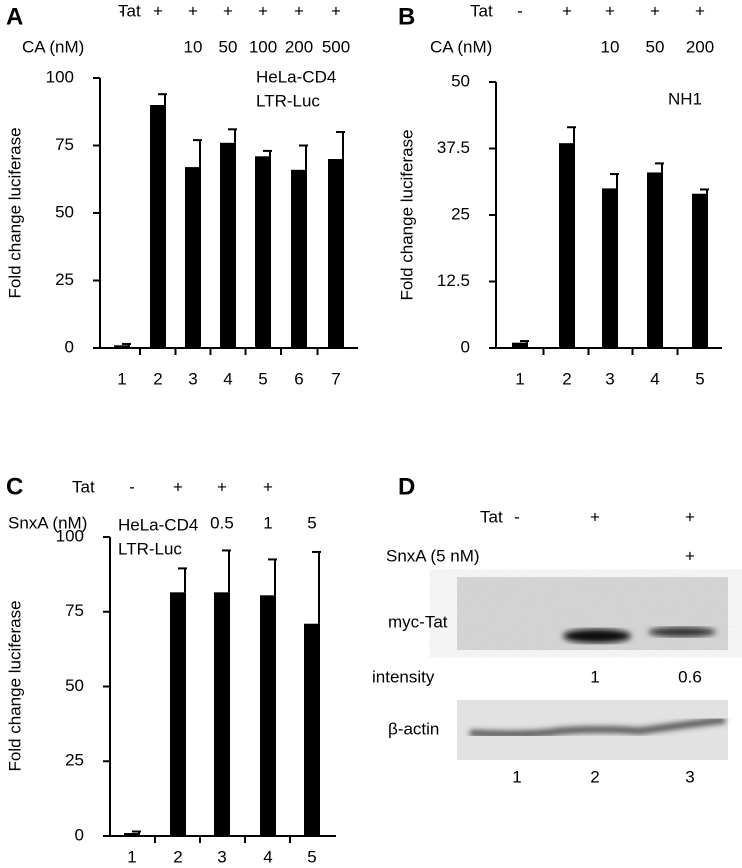 This screenshot has height=868, width=742. Describe the element at coordinates (403, 676) in the screenshot. I see `intensity-label: intensity` at that location.